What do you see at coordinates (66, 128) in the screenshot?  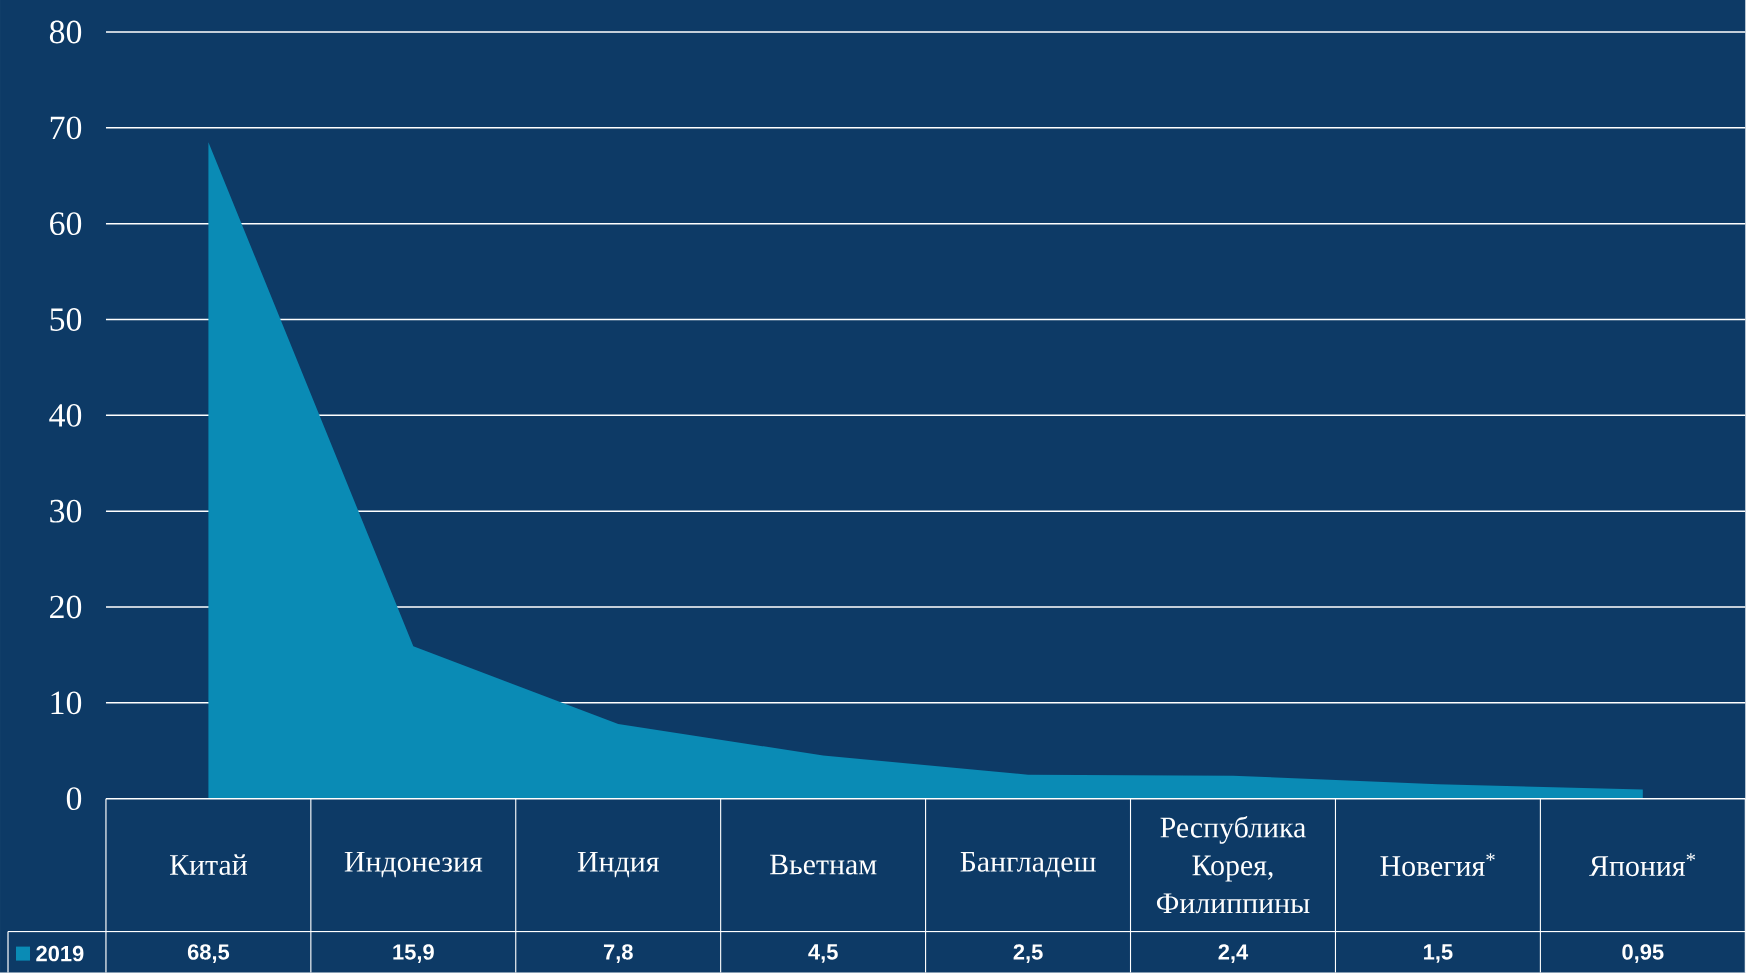 I see `y-tick-label: 70` at bounding box center [66, 128].